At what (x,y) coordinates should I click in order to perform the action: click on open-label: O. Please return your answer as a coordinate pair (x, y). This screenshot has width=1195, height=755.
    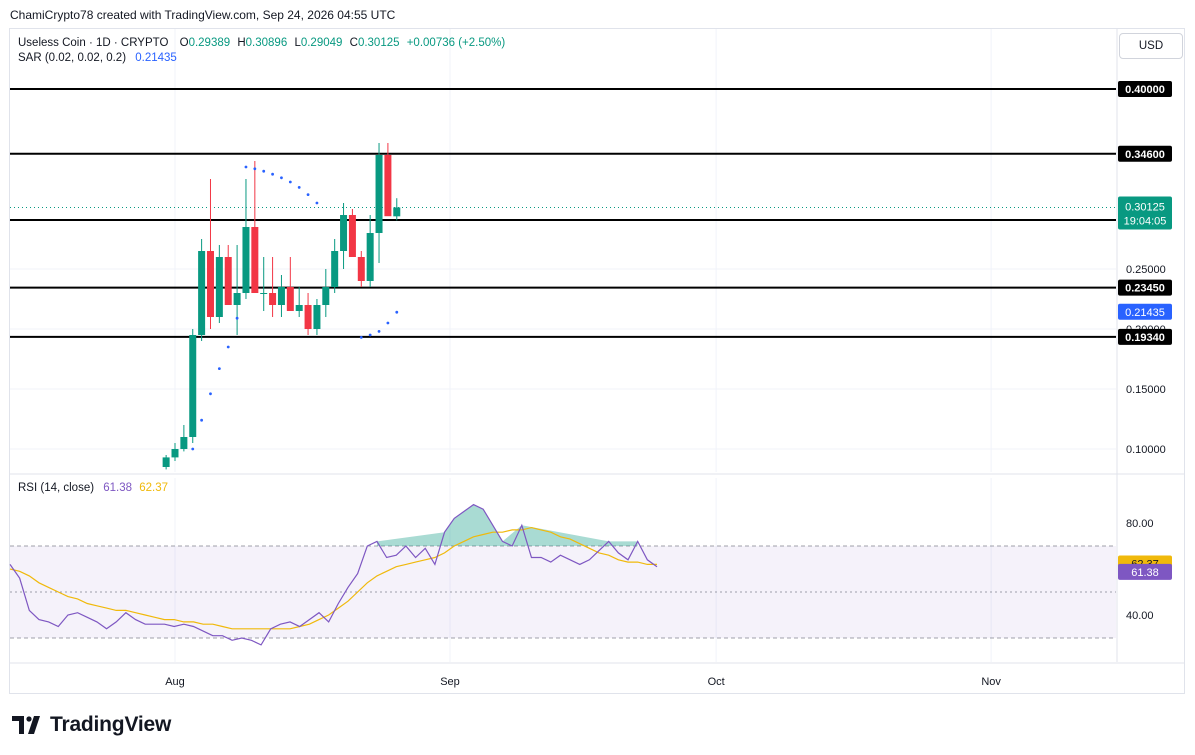
    Looking at the image, I should click on (184, 43).